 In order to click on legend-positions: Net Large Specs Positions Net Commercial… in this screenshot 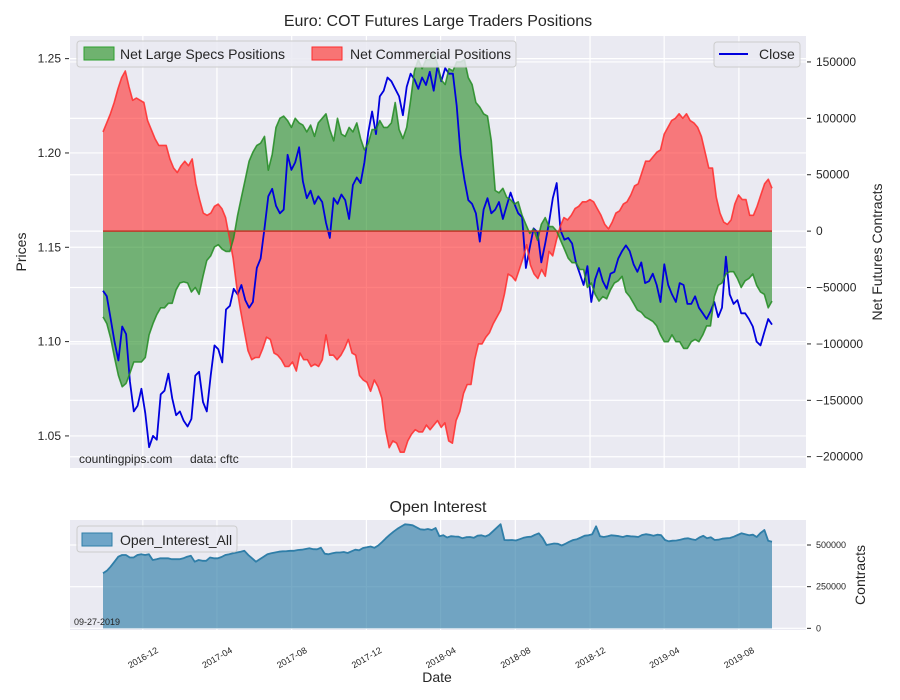, I will do `click(296, 54)`.